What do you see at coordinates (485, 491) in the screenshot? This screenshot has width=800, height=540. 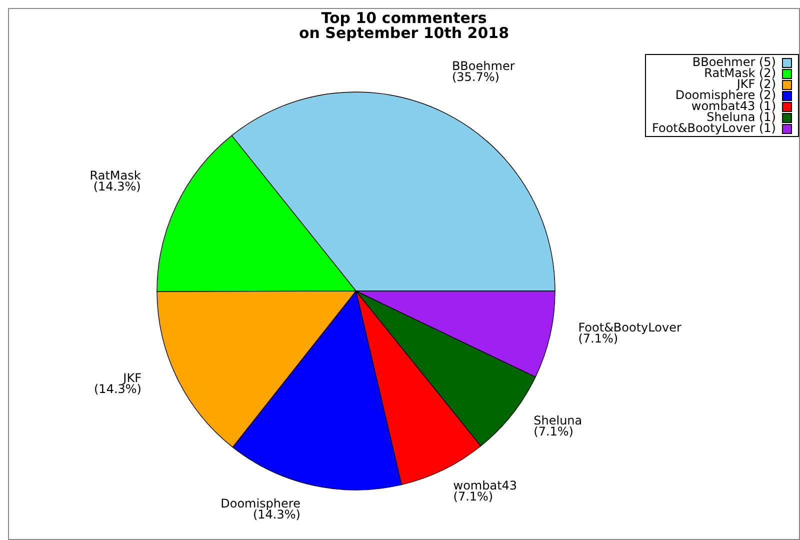 I see `data-label: wombat43 (7.1%)` at bounding box center [485, 491].